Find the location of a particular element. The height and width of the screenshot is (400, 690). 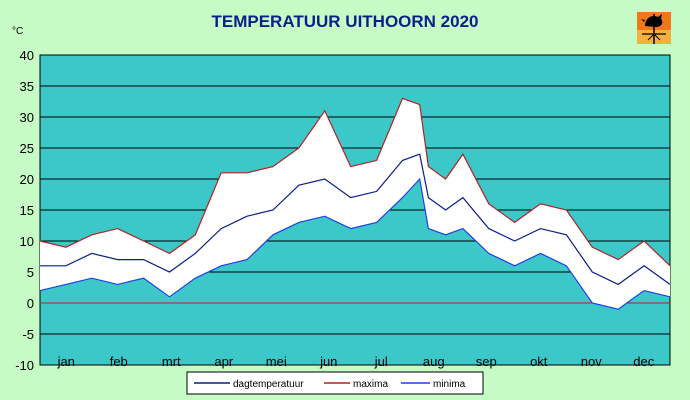

legend: dagtemperatuur maxima minima is located at coordinates (335, 383).